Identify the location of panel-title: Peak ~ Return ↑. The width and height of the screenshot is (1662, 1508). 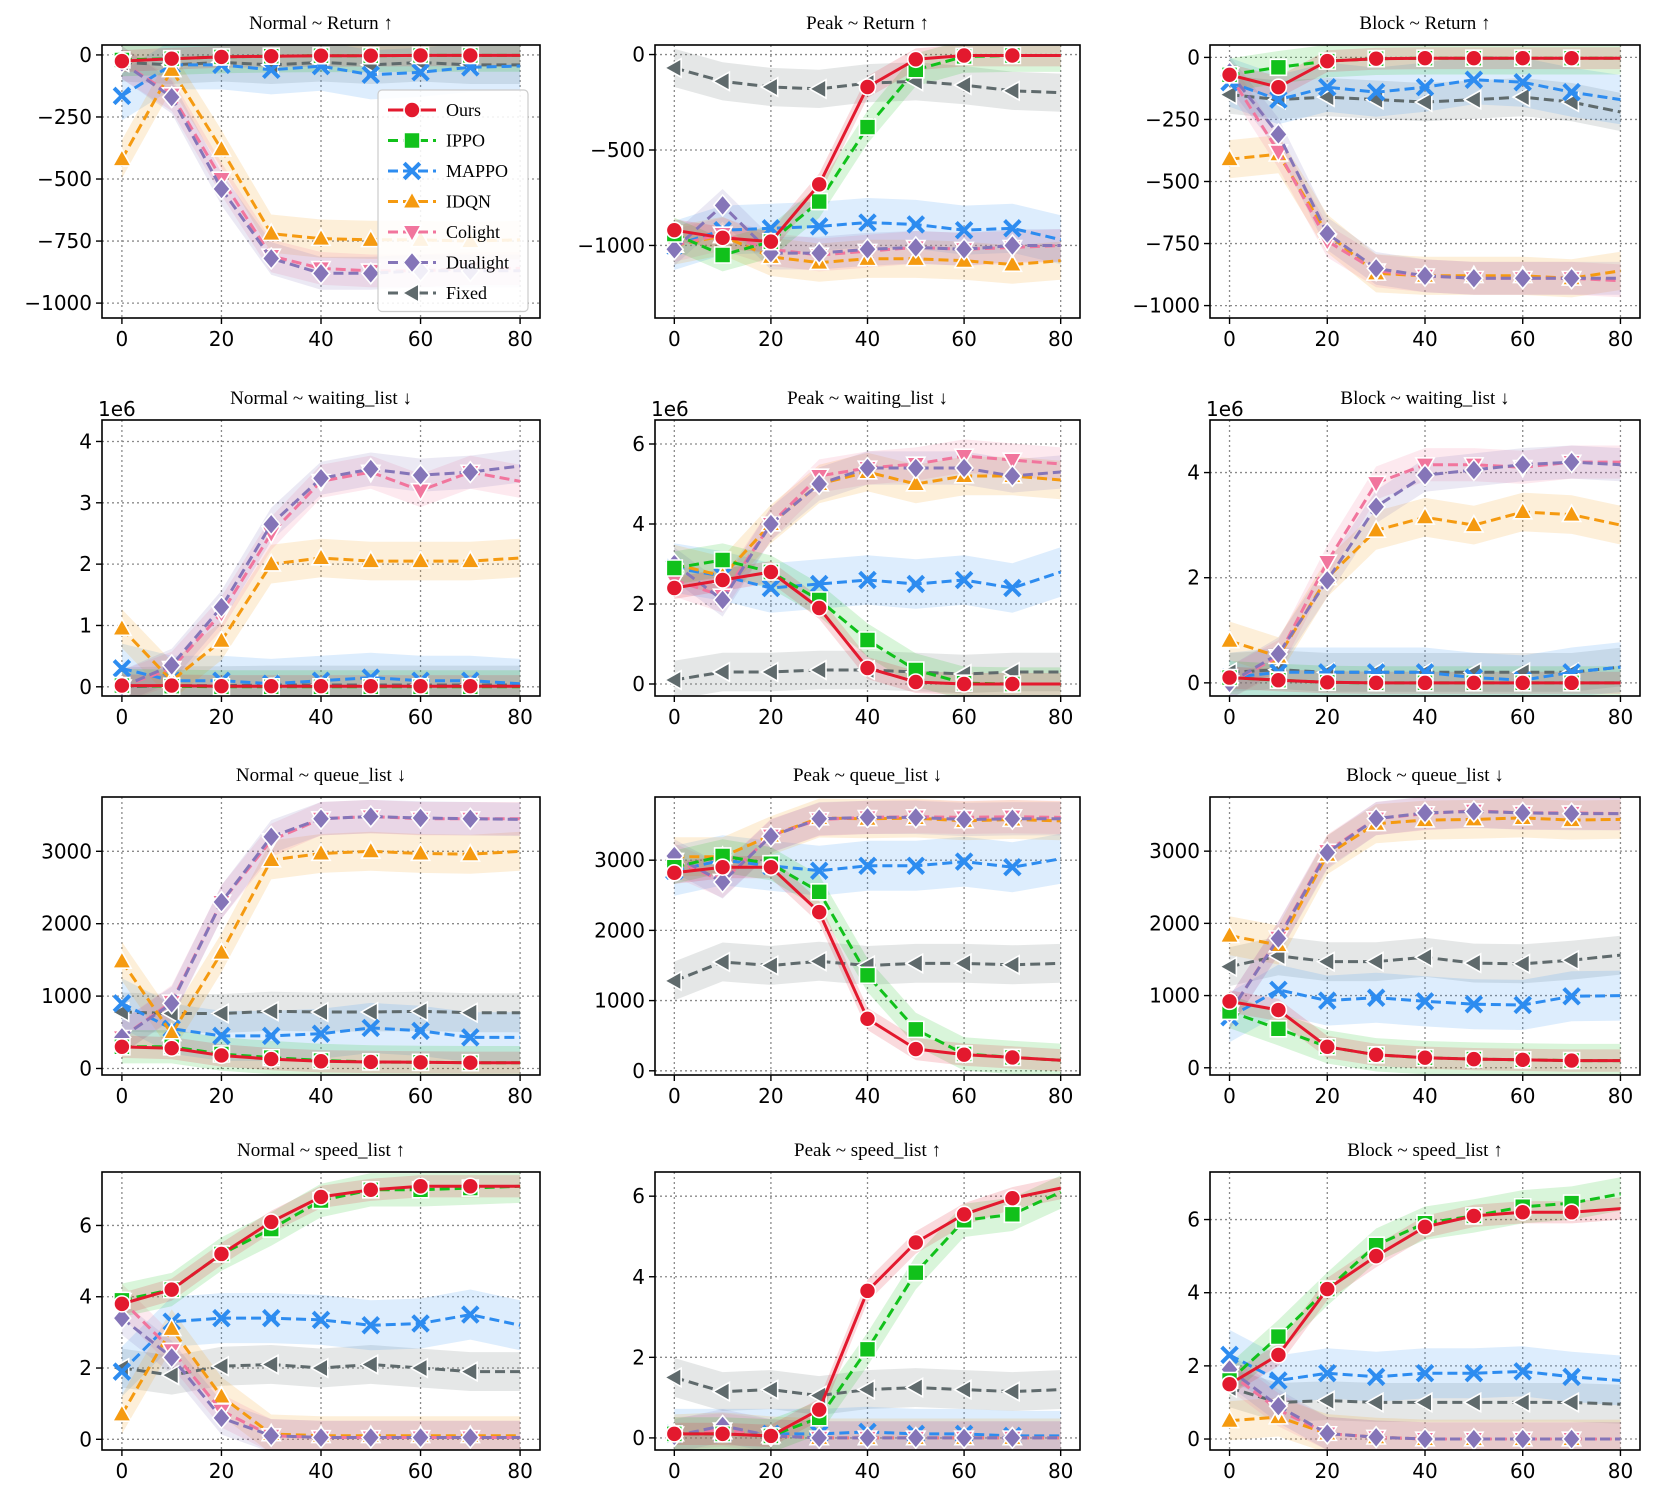
(867, 23).